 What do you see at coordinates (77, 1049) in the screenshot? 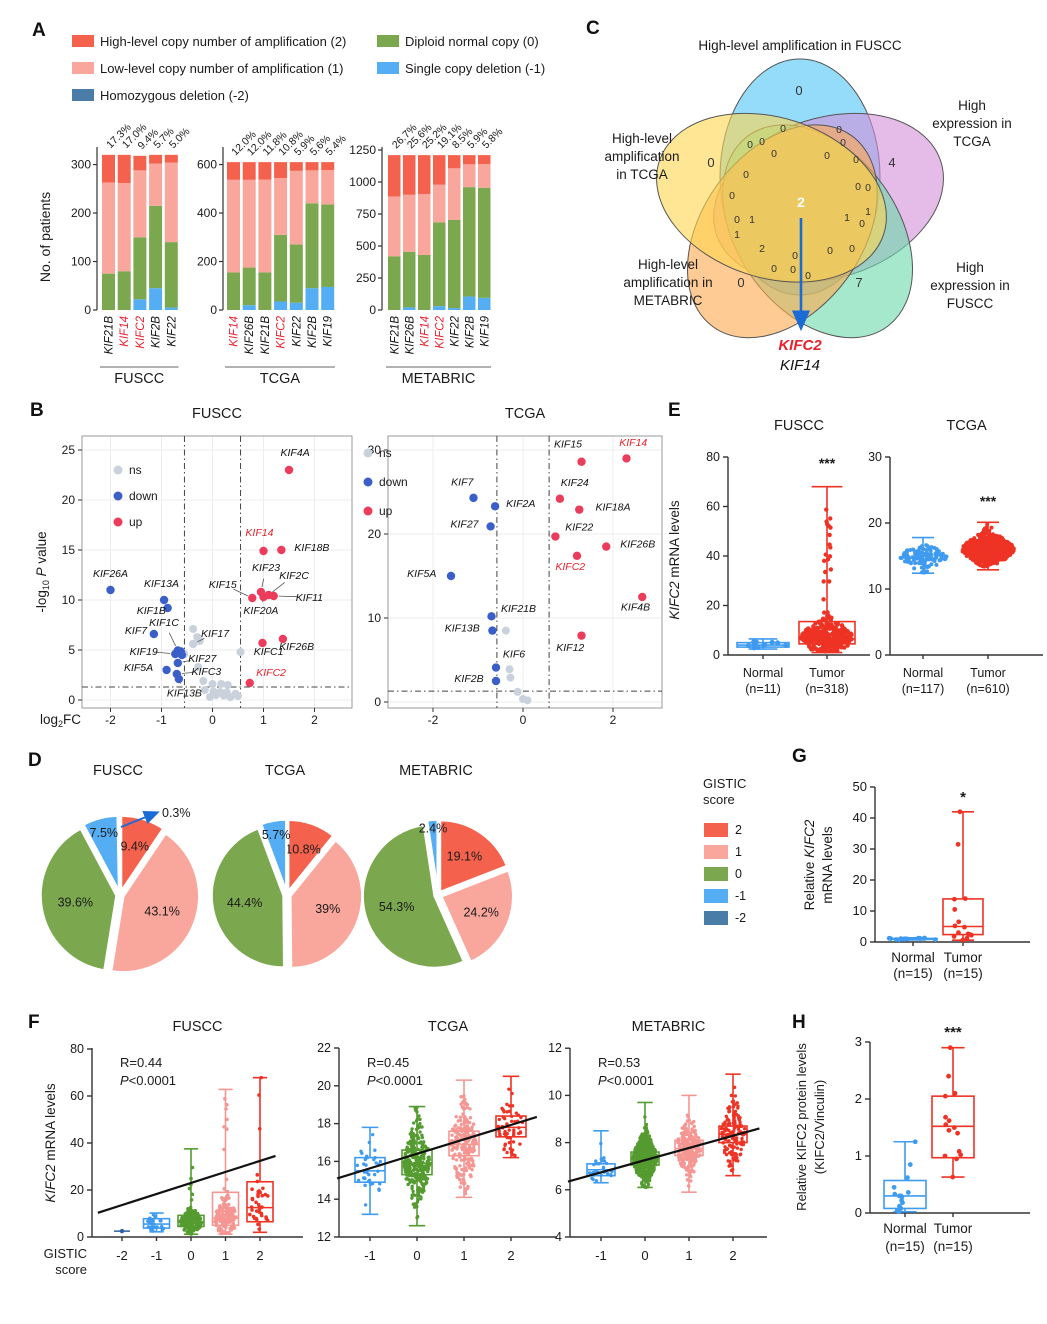
I see `svg-text: 80` at bounding box center [77, 1049].